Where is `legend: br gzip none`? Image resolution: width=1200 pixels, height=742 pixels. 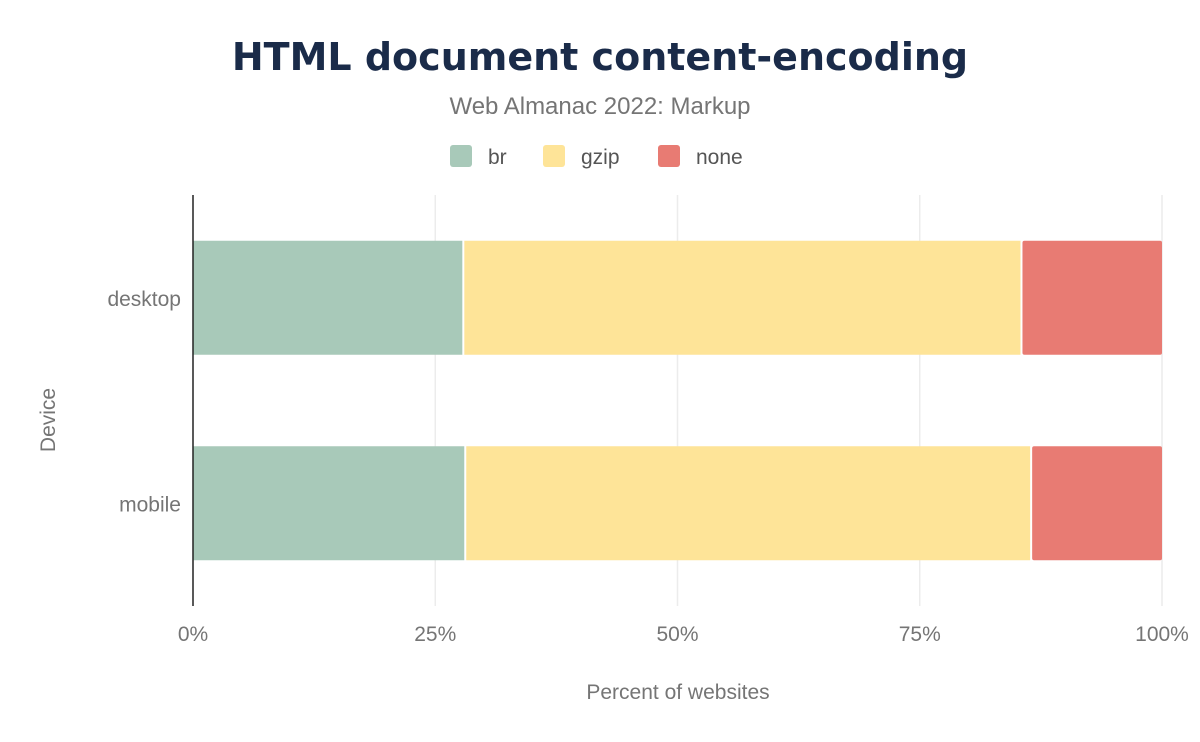 legend: br gzip none is located at coordinates (596, 157).